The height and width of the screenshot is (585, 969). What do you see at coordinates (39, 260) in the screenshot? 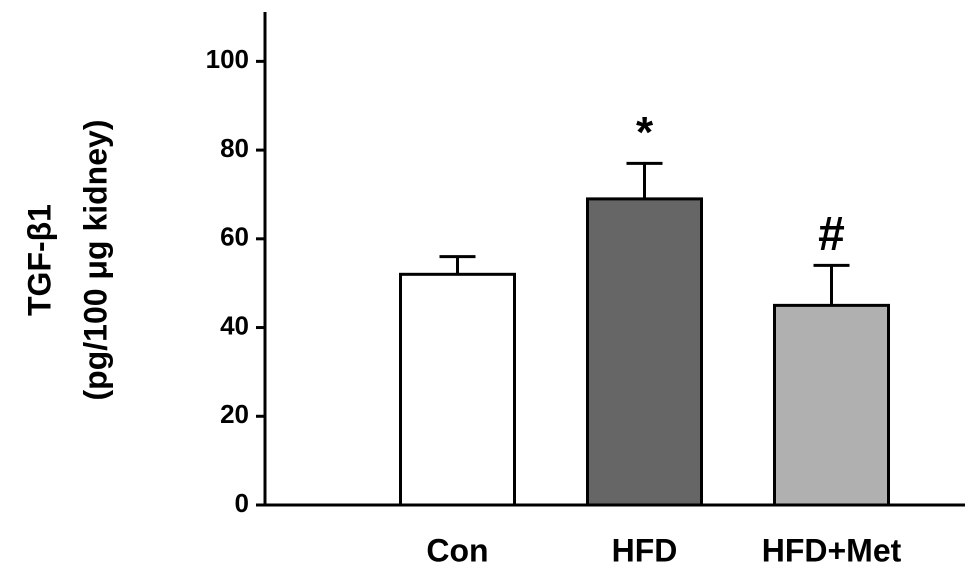
I see `y-axis-label: TGF-β1` at bounding box center [39, 260].